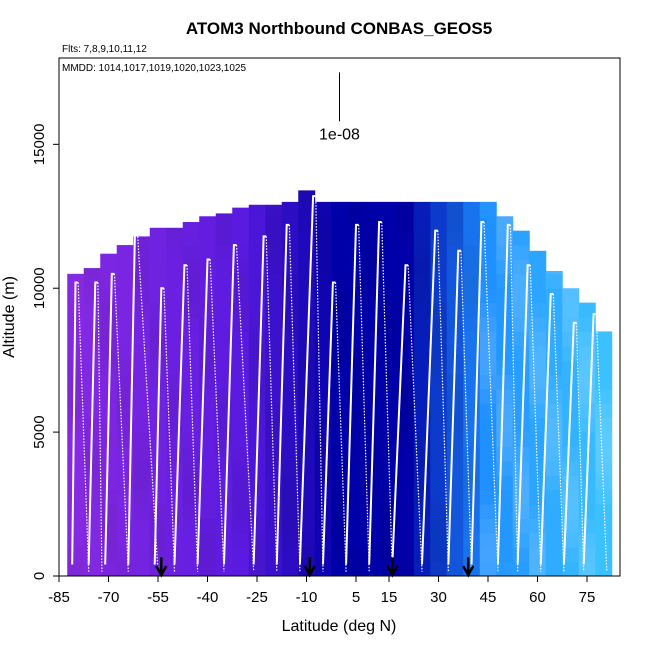 The height and width of the screenshot is (650, 650). What do you see at coordinates (9, 317) in the screenshot?
I see `y-axis-label: Altitude (m)` at bounding box center [9, 317].